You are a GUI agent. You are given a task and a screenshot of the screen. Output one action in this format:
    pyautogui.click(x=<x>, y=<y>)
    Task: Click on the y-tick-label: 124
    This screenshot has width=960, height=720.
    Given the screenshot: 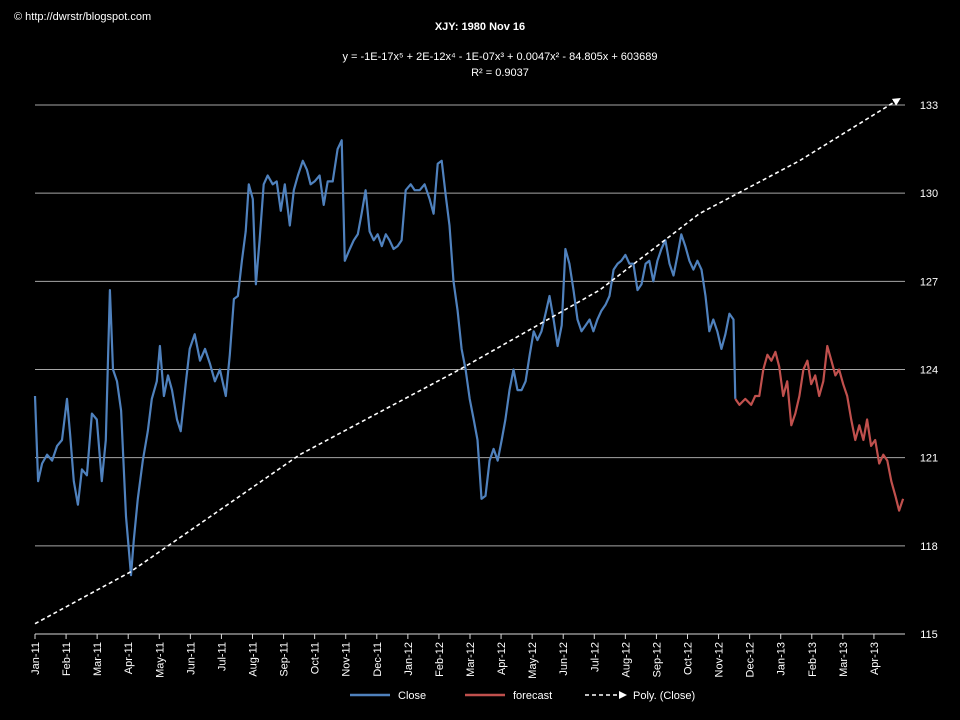 What is the action you would take?
    pyautogui.click(x=929, y=371)
    